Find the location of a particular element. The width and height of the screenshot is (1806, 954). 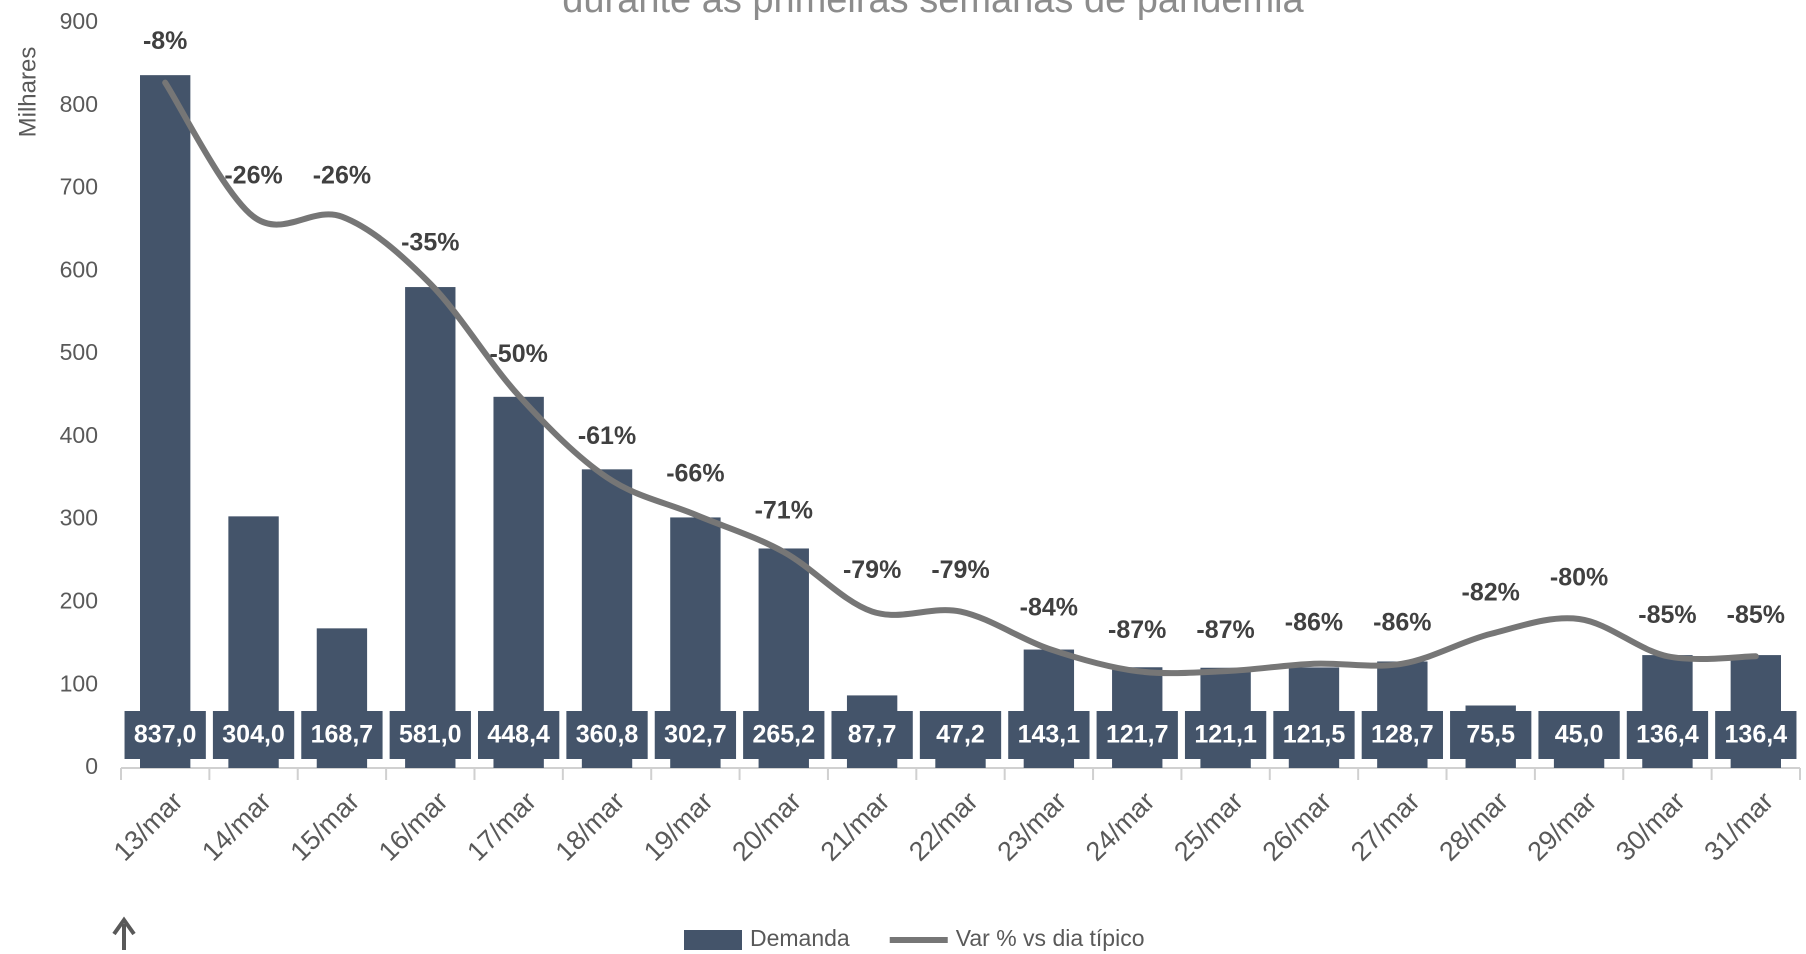

x-tick-label: 14/mar is located at coordinates (236, 826).